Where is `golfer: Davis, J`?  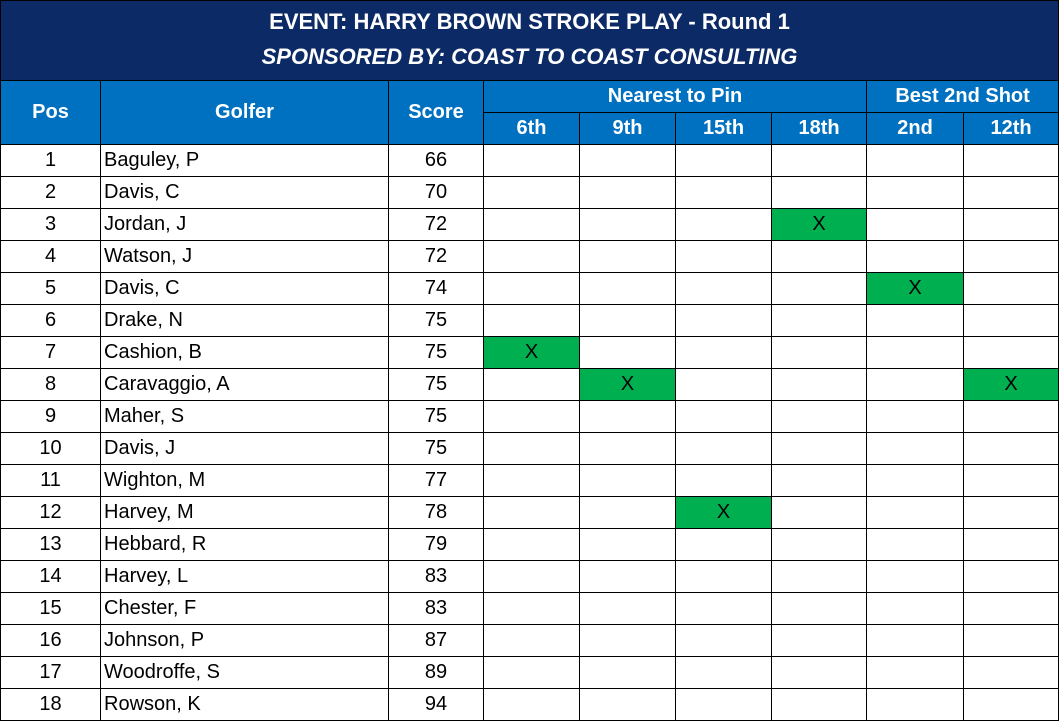
golfer: Davis, J is located at coordinates (244, 448).